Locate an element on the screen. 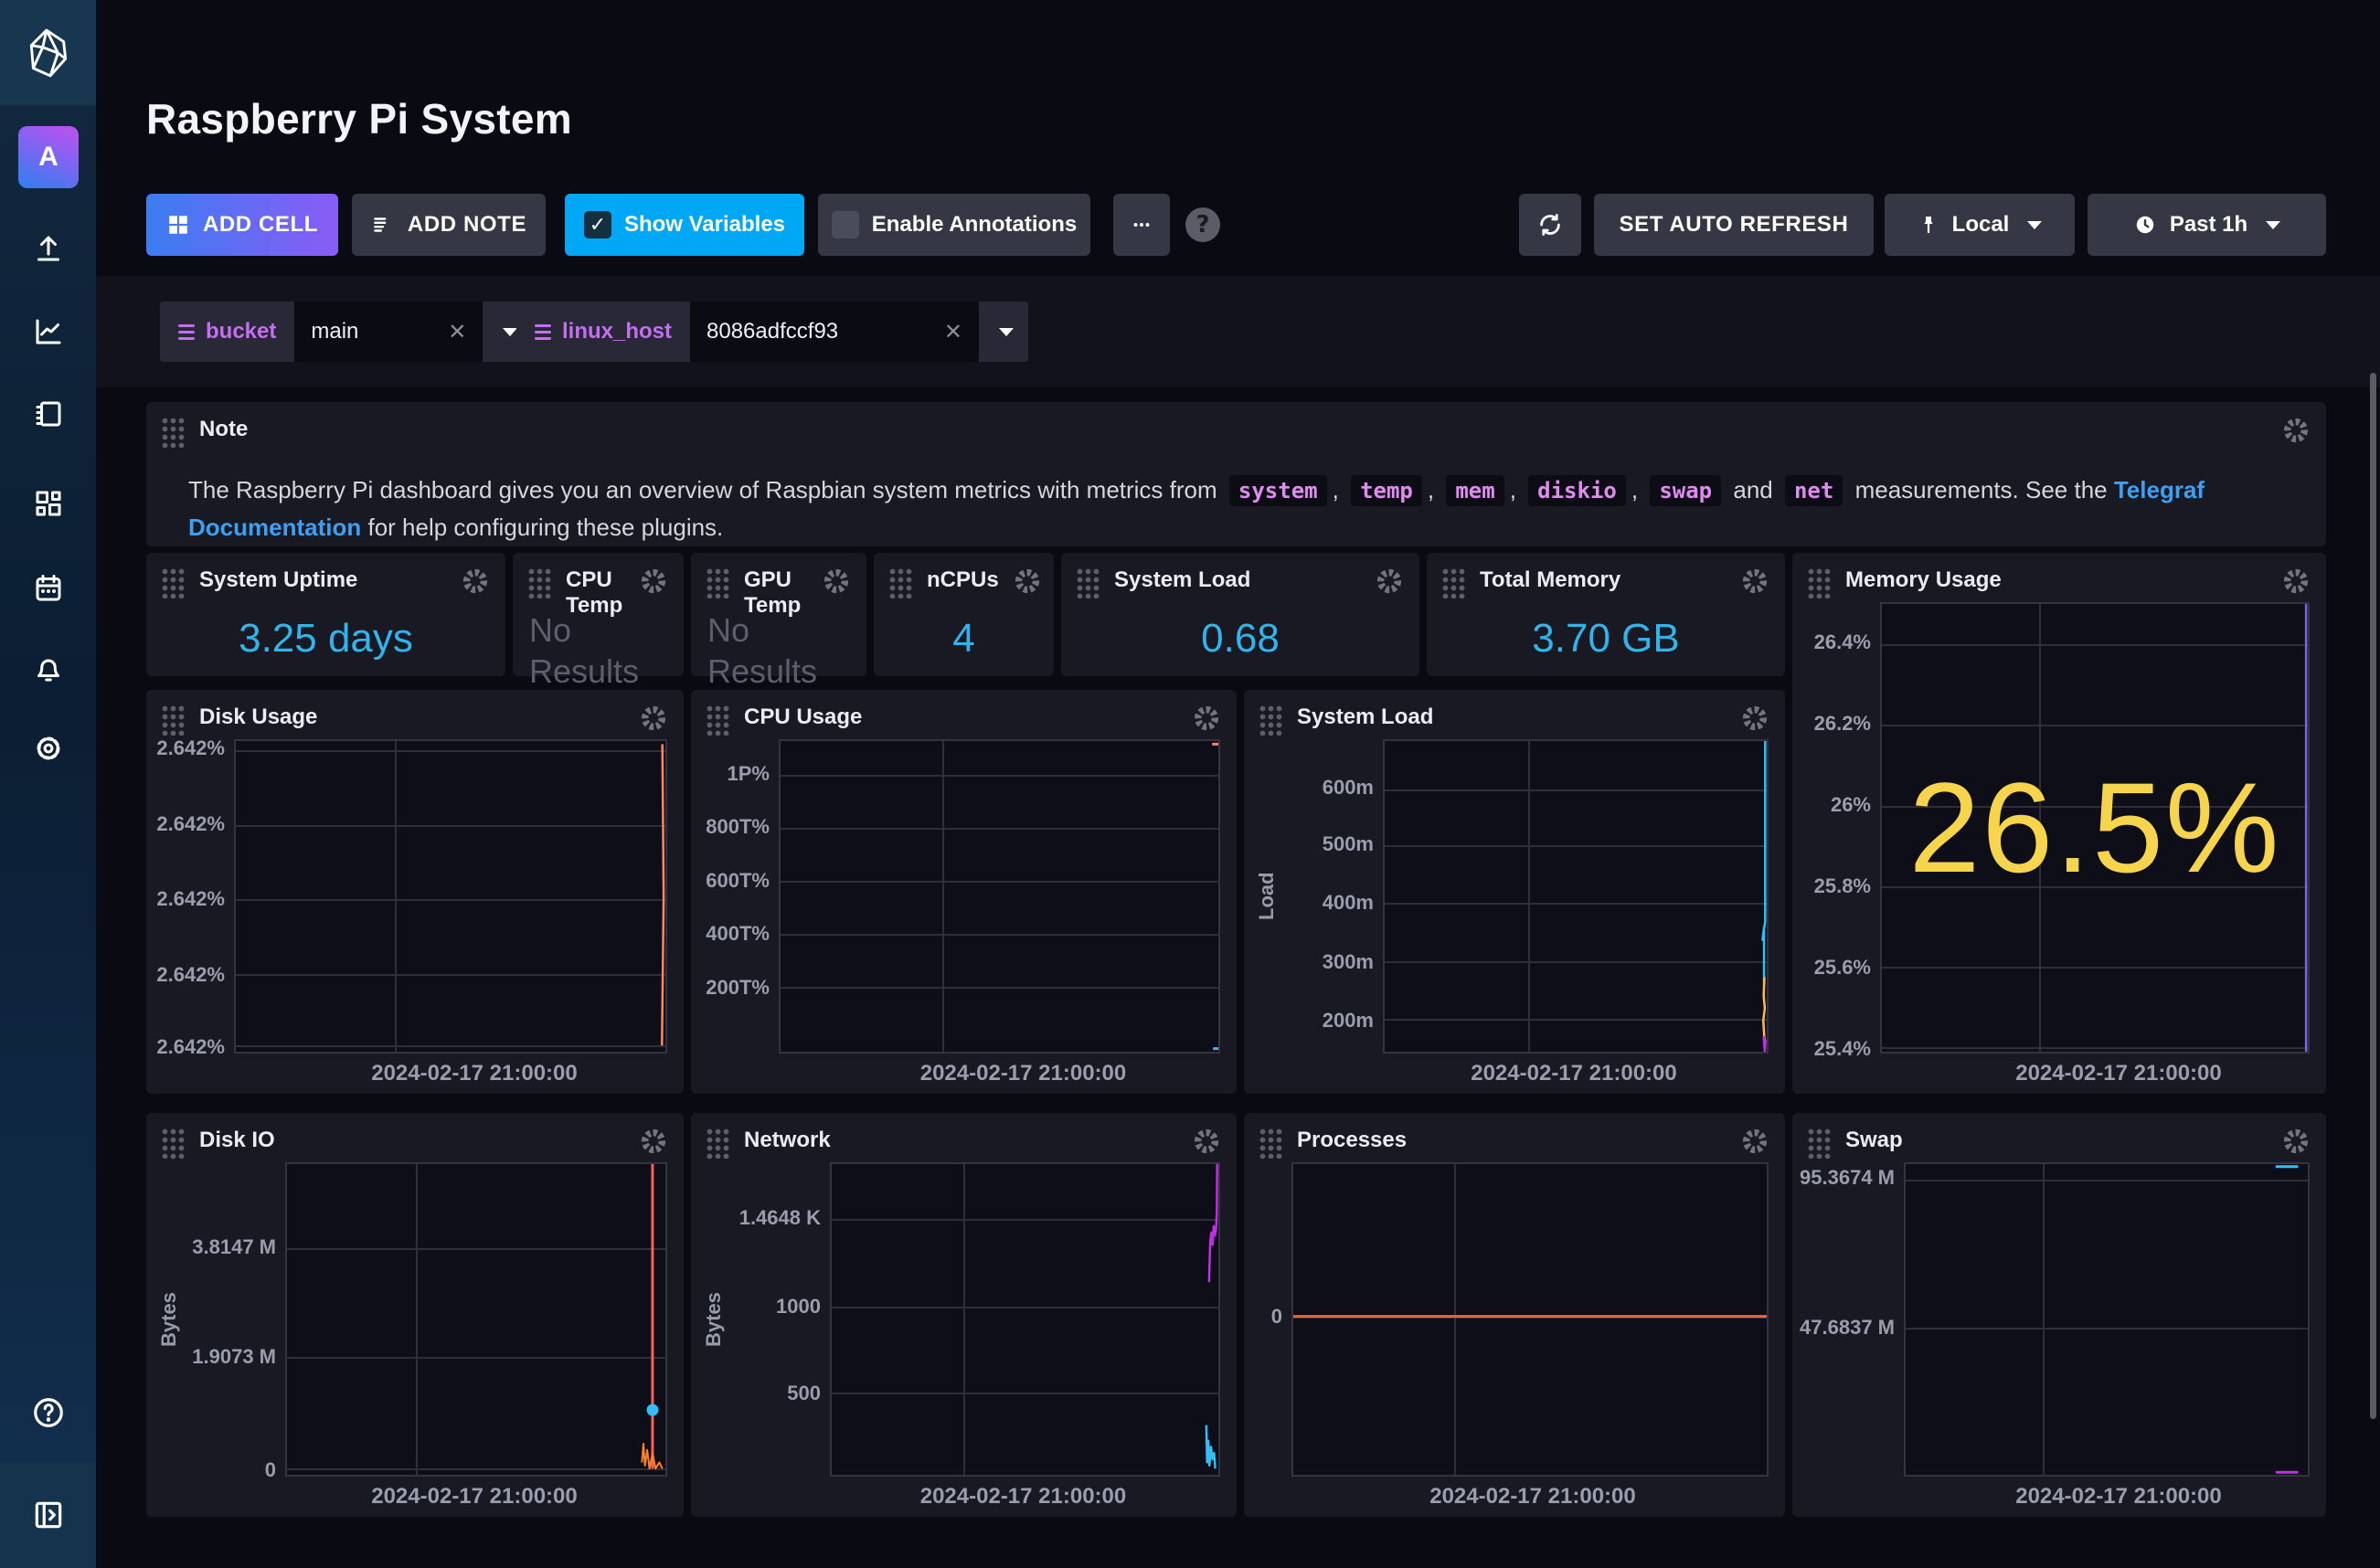 The width and height of the screenshot is (2380, 1568). add-note-label: ADD NOTE is located at coordinates (467, 225).